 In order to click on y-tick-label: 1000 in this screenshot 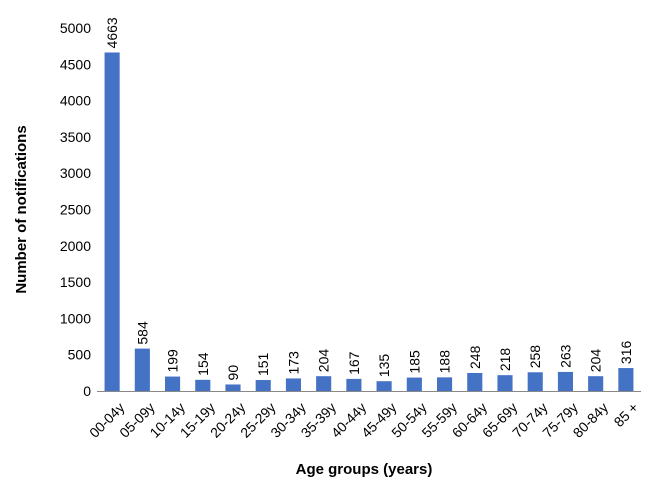, I will do `click(75, 318)`.